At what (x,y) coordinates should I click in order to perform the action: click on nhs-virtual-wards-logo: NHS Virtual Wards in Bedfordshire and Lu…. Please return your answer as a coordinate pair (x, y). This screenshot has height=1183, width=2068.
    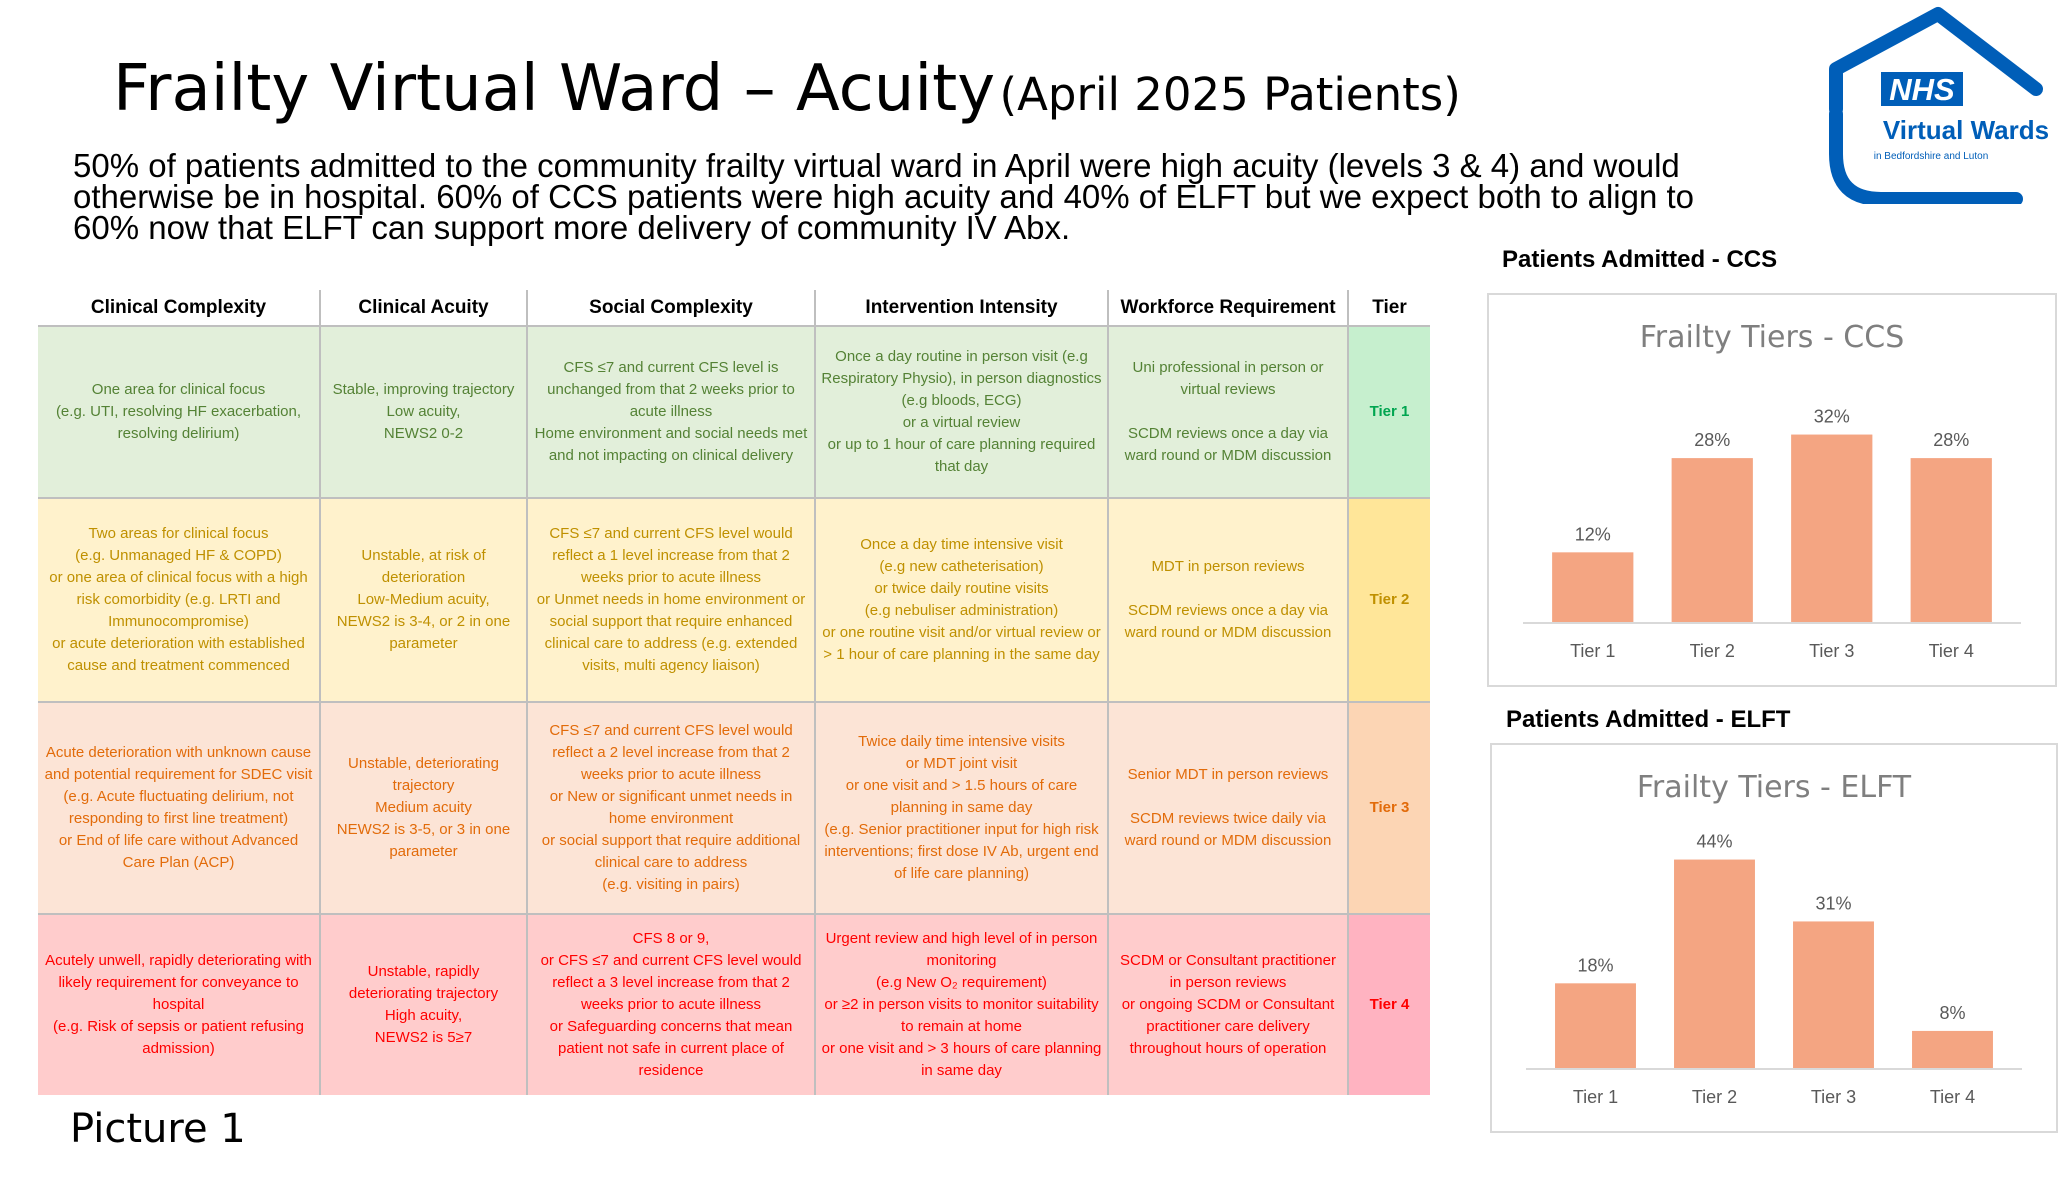
    Looking at the image, I should click on (1939, 105).